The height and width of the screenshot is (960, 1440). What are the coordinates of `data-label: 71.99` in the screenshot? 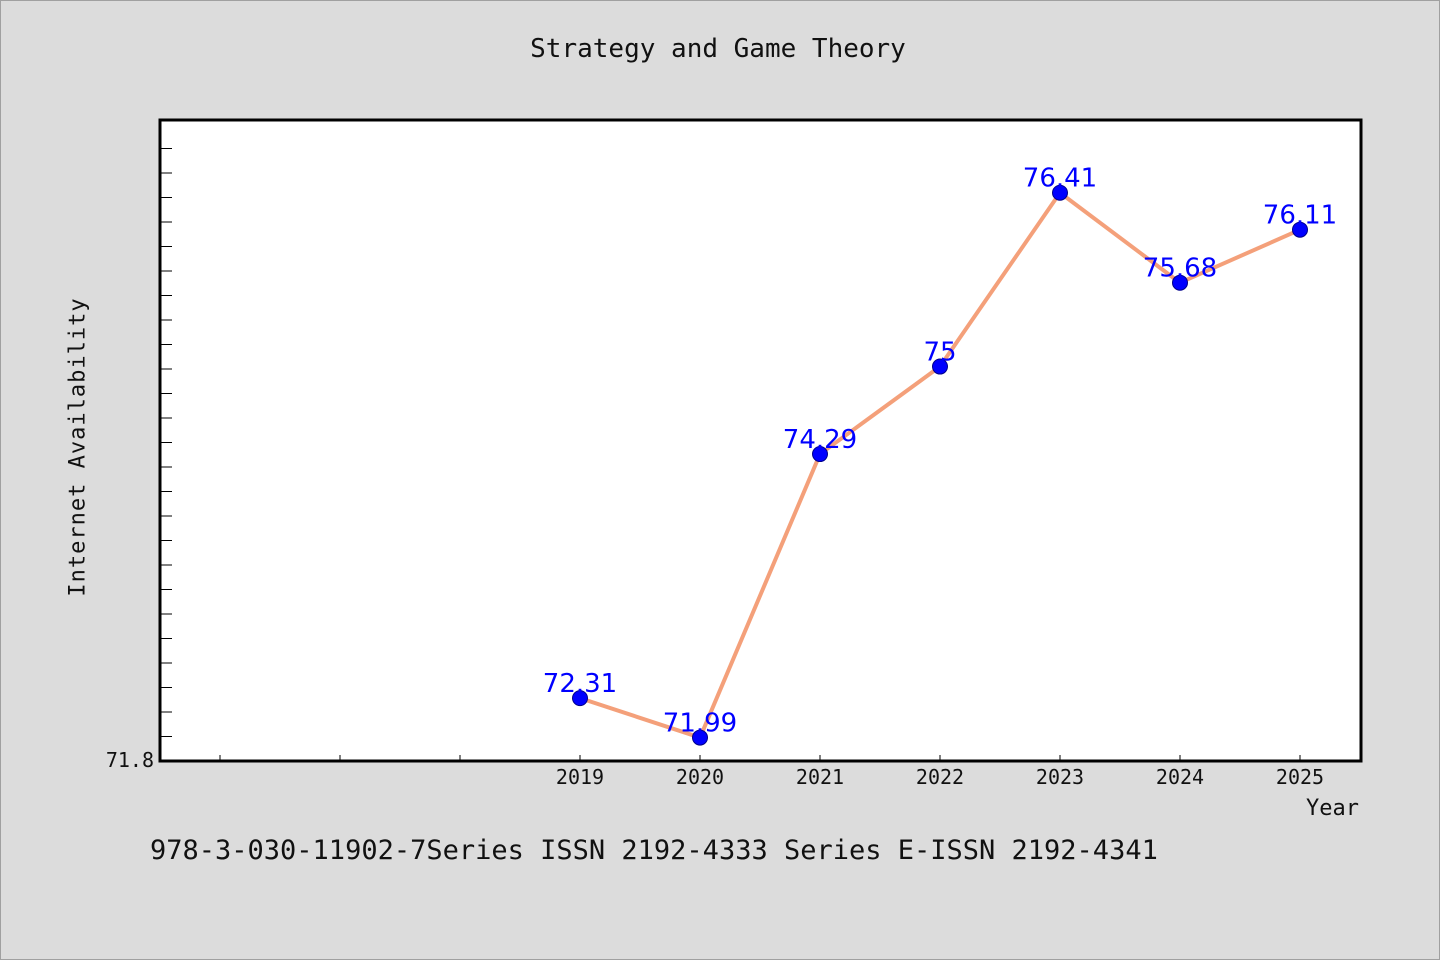 It's located at (700, 724).